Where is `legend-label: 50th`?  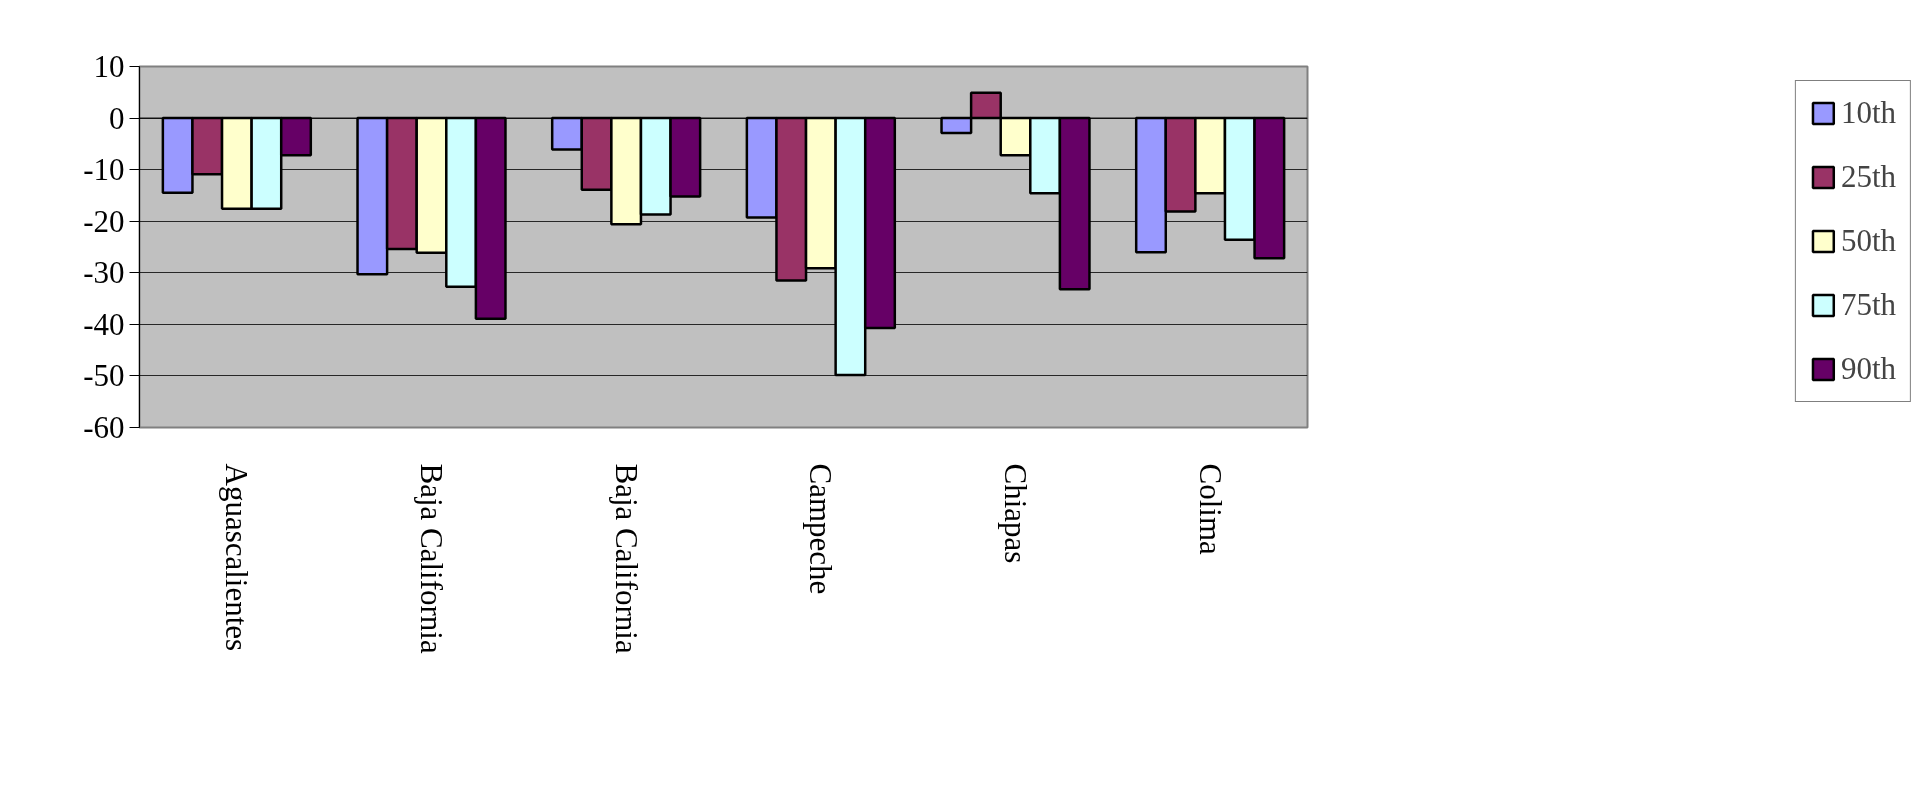
legend-label: 50th is located at coordinates (1868, 241).